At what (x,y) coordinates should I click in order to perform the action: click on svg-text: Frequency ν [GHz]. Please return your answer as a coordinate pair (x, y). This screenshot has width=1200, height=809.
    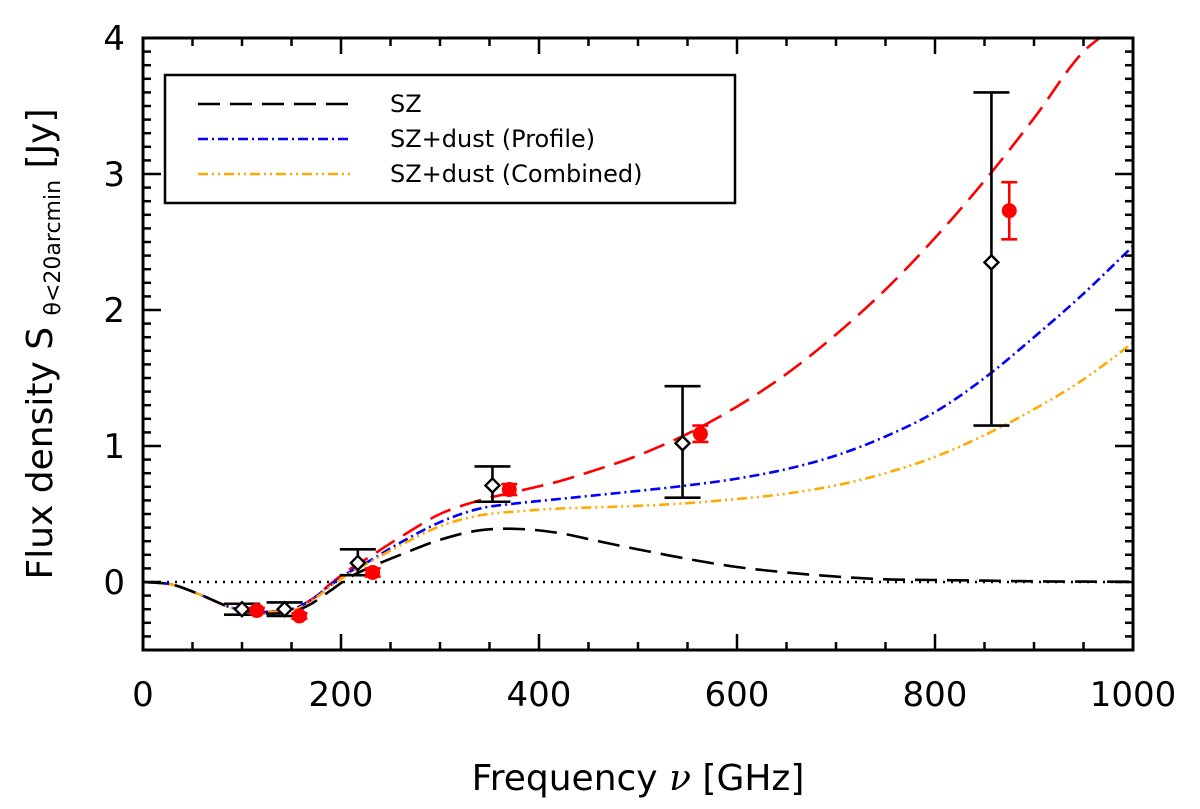
    Looking at the image, I should click on (638, 778).